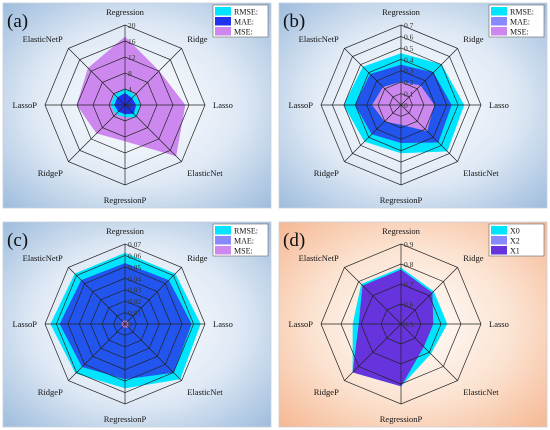 The height and width of the screenshot is (430, 550). What do you see at coordinates (134, 313) in the screenshot?
I see `tick-label: 0.01` at bounding box center [134, 313].